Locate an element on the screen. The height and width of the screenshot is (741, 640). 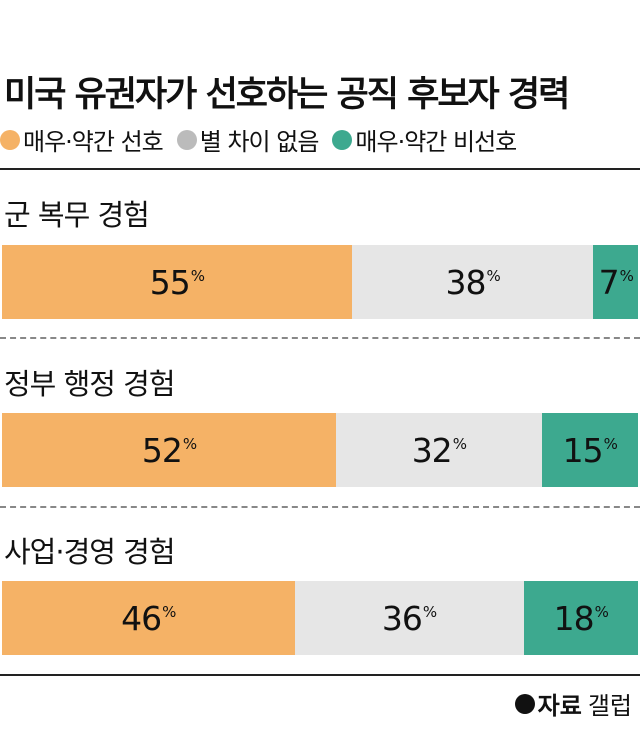
bottom-rule is located at coordinates (320, 675).